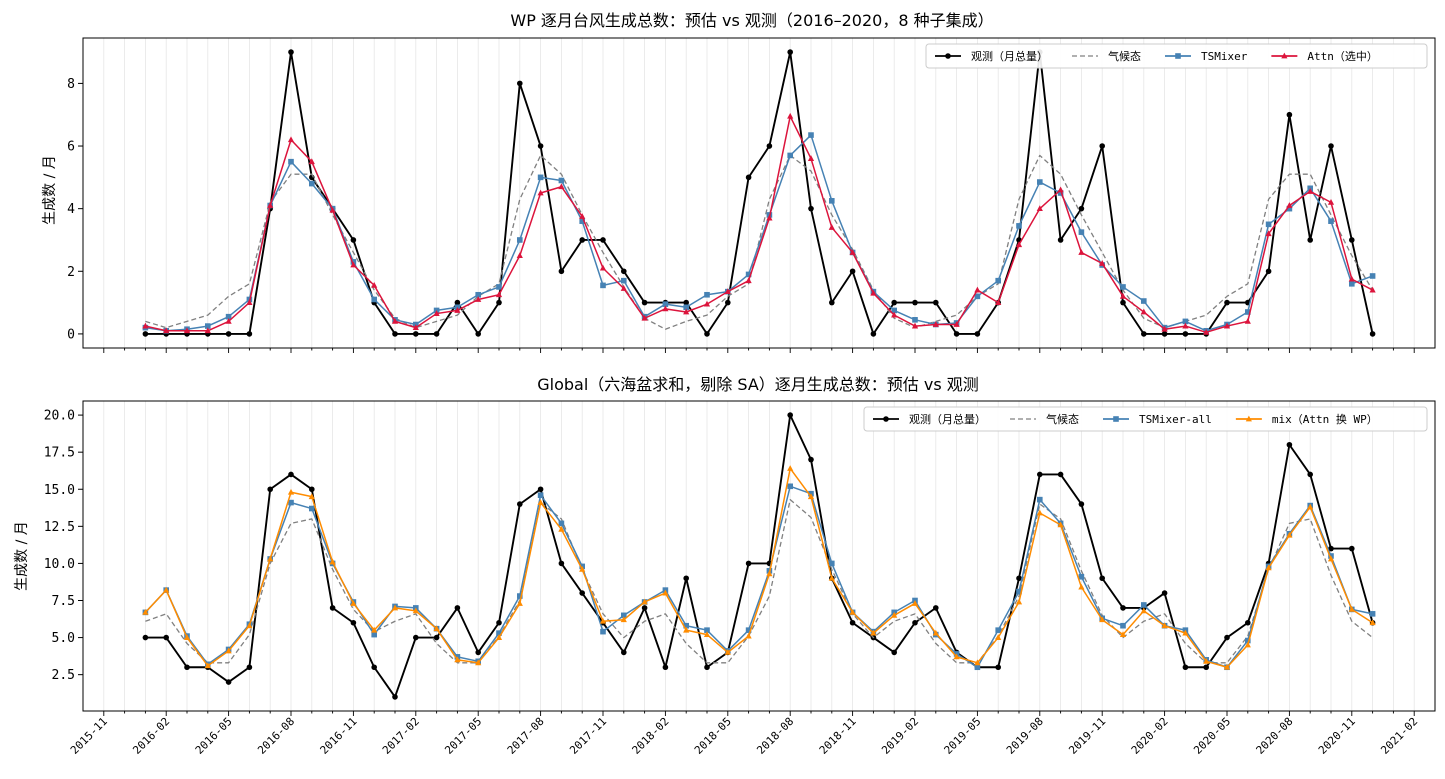 The image size is (1445, 779). I want to click on x-tick-label: 2018-05, so click(713, 736).